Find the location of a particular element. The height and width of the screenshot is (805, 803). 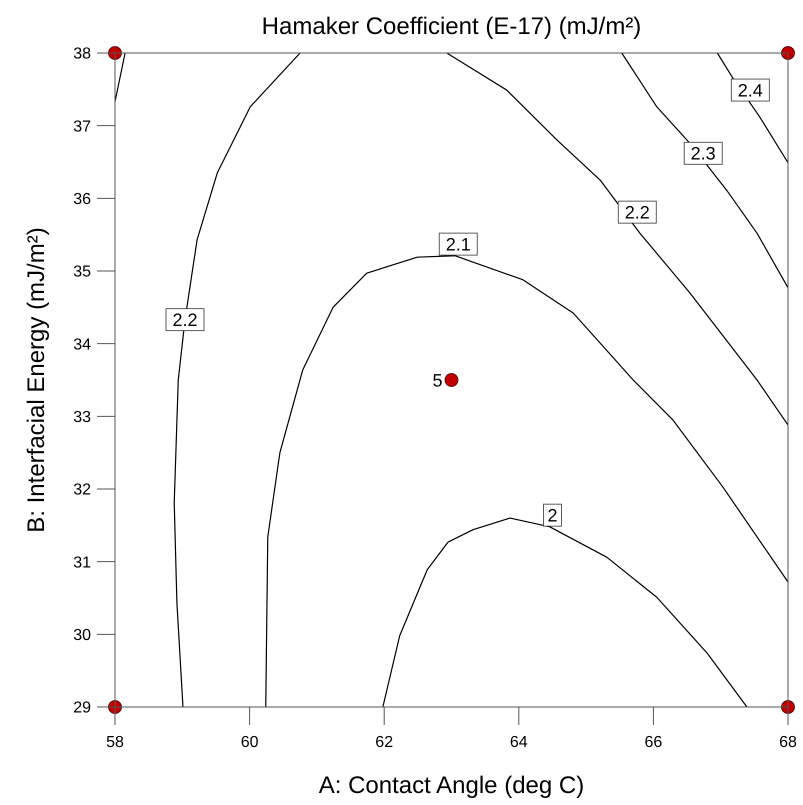

y-tick-label: 30 is located at coordinates (82, 635).